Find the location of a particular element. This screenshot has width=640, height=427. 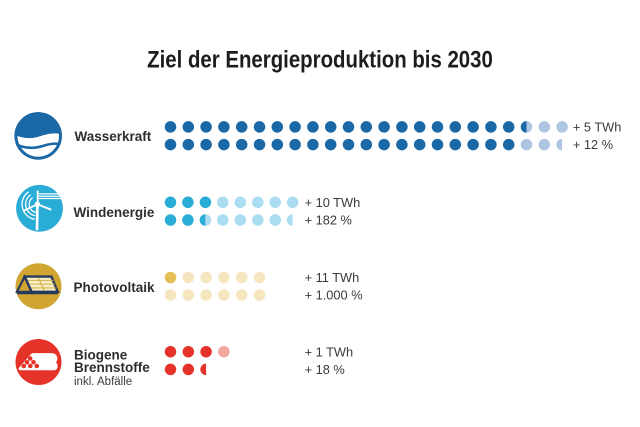

svg-text: inkl. Abfälle is located at coordinates (103, 382).